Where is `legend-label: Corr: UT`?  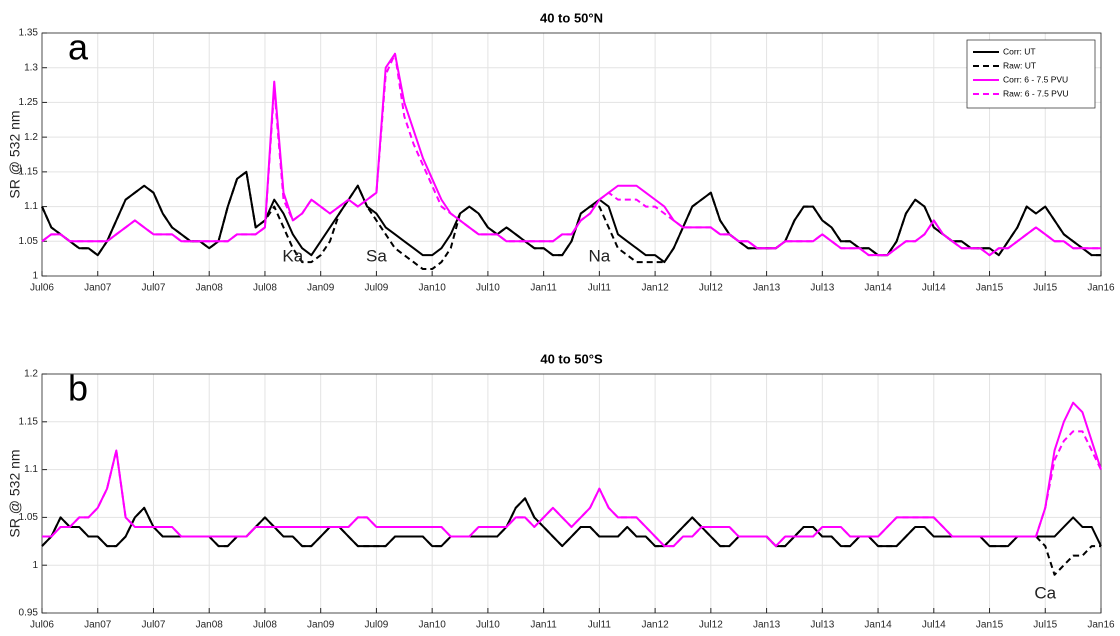
legend-label: Corr: UT is located at coordinates (1019, 51).